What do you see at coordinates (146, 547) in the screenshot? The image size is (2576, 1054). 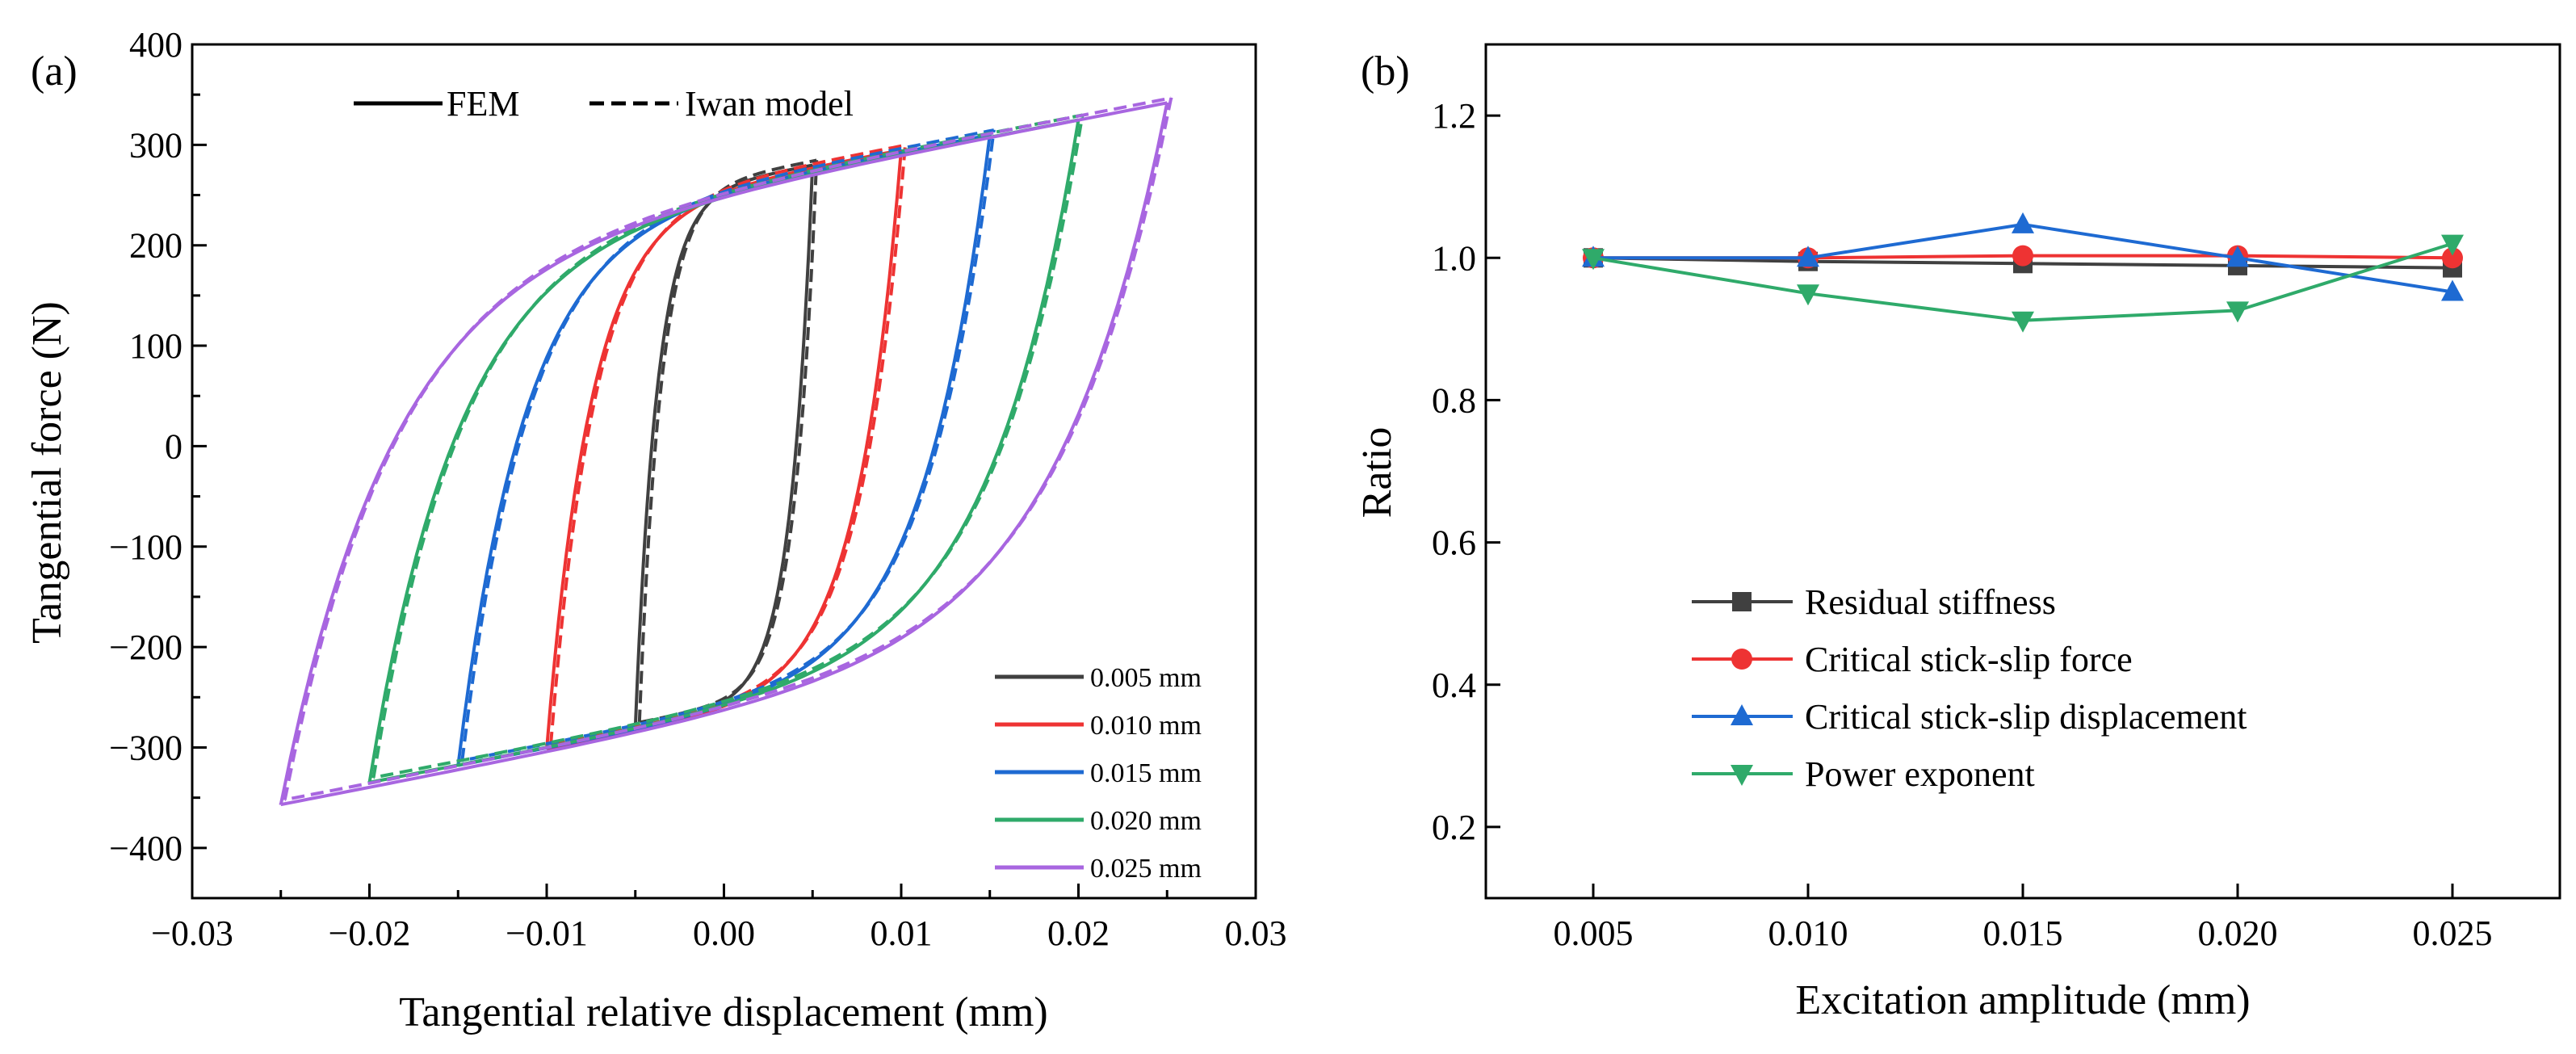 I see `y-tick-label-a-3: −100` at bounding box center [146, 547].